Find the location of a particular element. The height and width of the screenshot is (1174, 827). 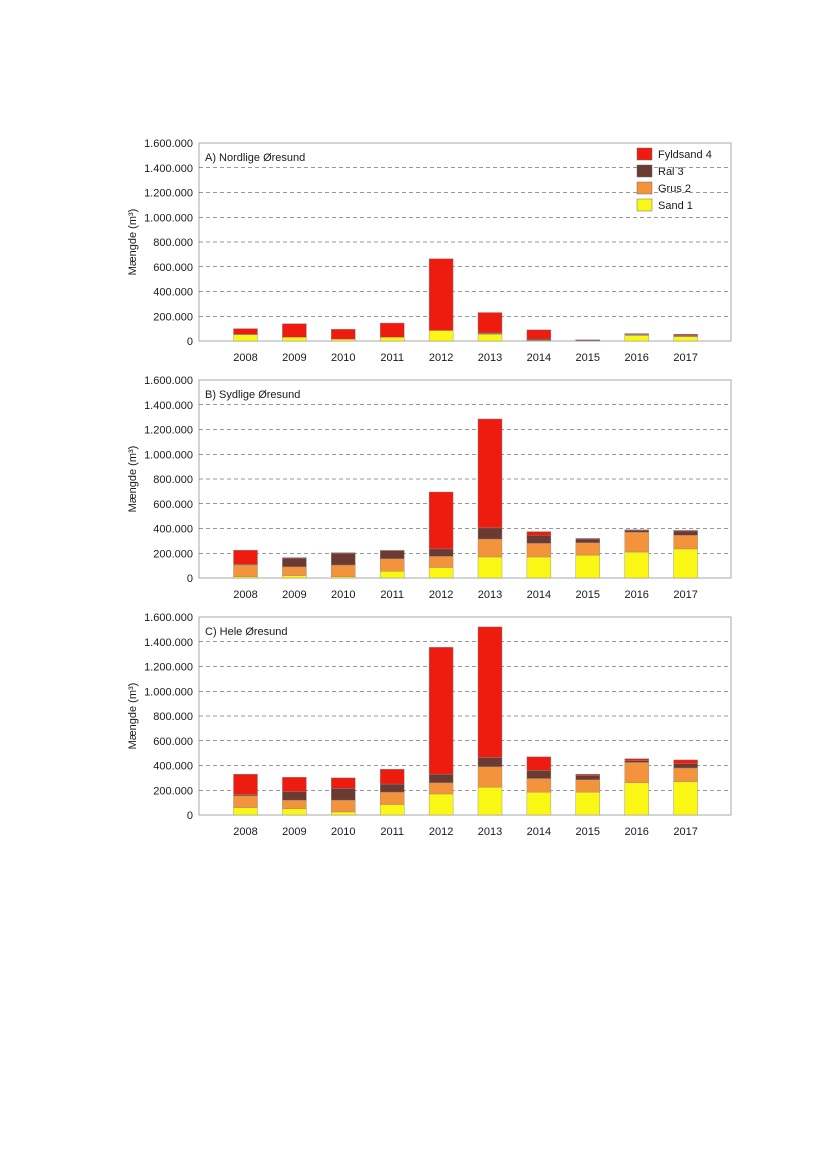

bar-segment-ral-3-2015 is located at coordinates (587, 540).